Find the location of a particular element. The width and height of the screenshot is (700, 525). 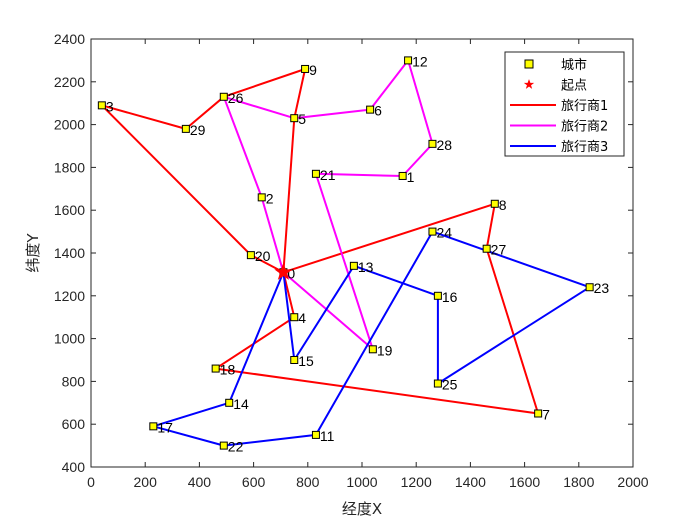

x-tick-label: 2000 is located at coordinates (632, 482).